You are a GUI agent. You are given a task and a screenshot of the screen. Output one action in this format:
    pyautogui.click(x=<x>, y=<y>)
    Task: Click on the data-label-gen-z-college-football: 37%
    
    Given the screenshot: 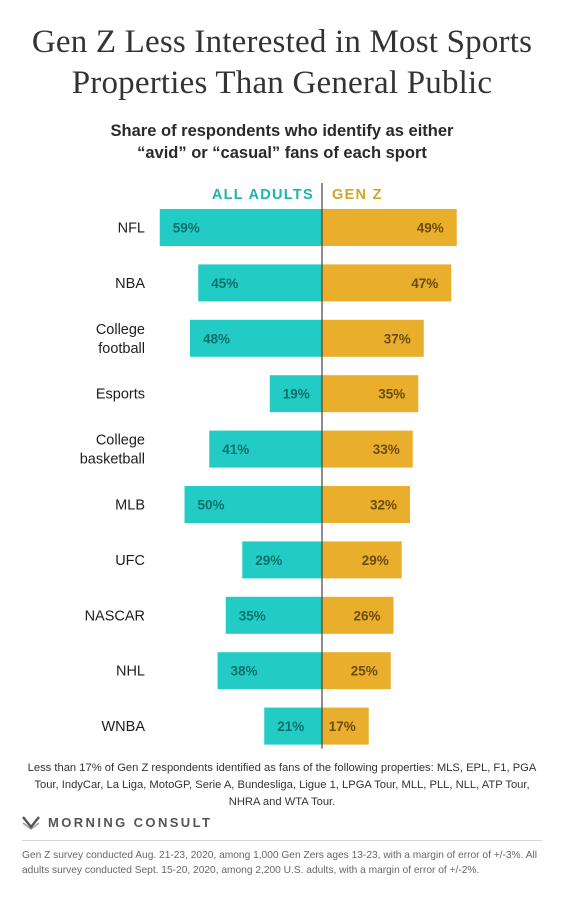 What is the action you would take?
    pyautogui.click(x=397, y=338)
    